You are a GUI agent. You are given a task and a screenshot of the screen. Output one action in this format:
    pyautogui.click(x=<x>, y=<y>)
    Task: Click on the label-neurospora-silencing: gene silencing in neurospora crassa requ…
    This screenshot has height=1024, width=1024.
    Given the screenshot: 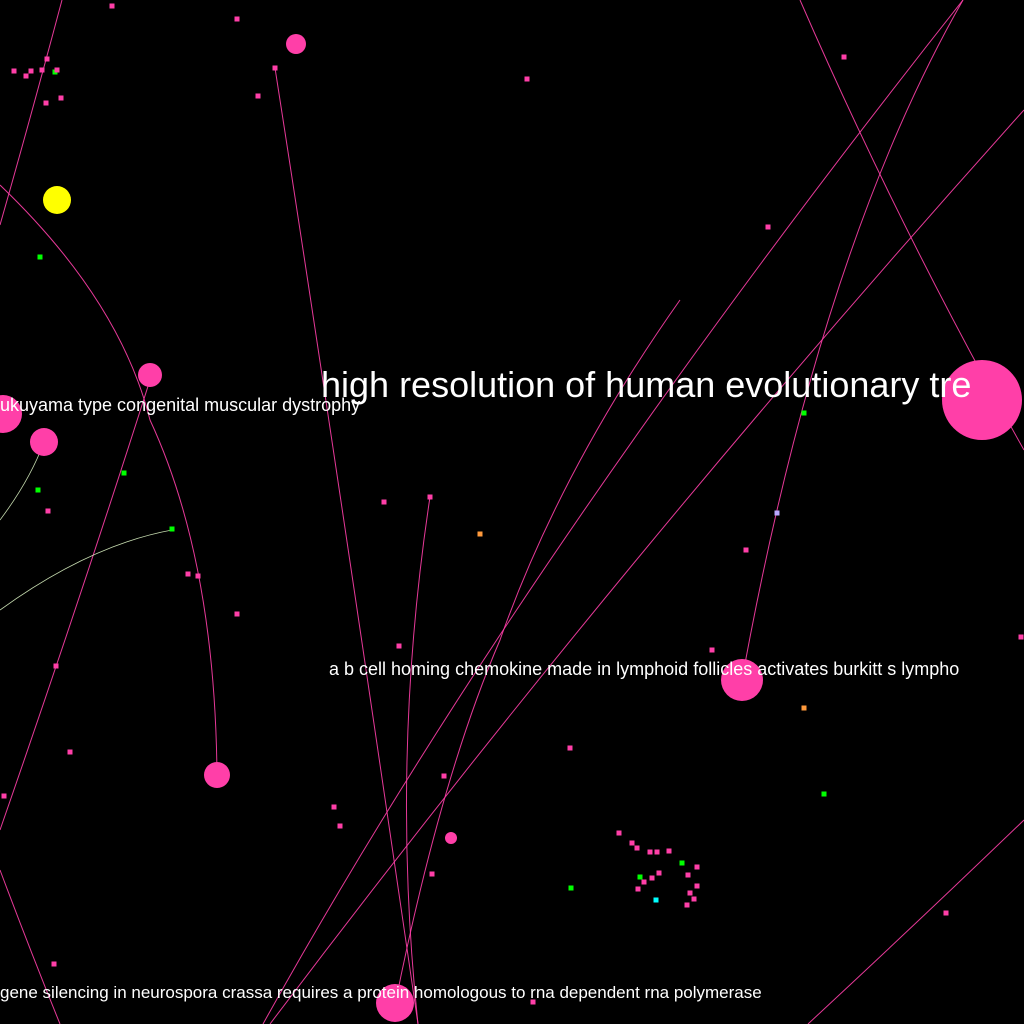 What is the action you would take?
    pyautogui.click(x=381, y=992)
    